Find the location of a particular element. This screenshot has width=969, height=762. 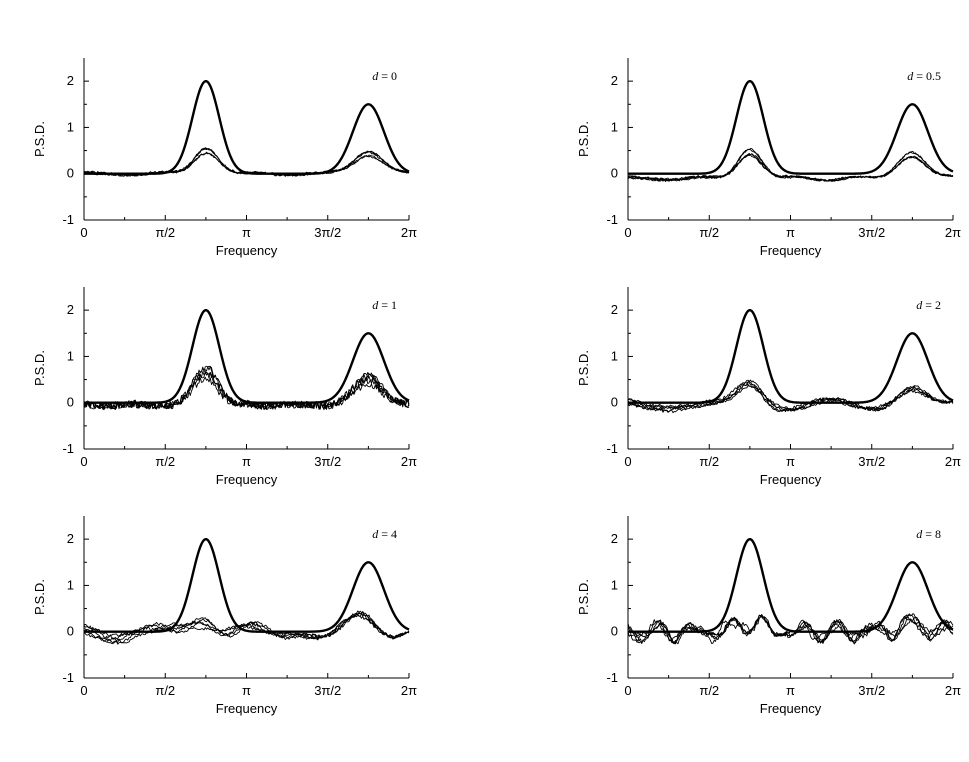

annotation-value: = 8 is located at coordinates (931, 534).